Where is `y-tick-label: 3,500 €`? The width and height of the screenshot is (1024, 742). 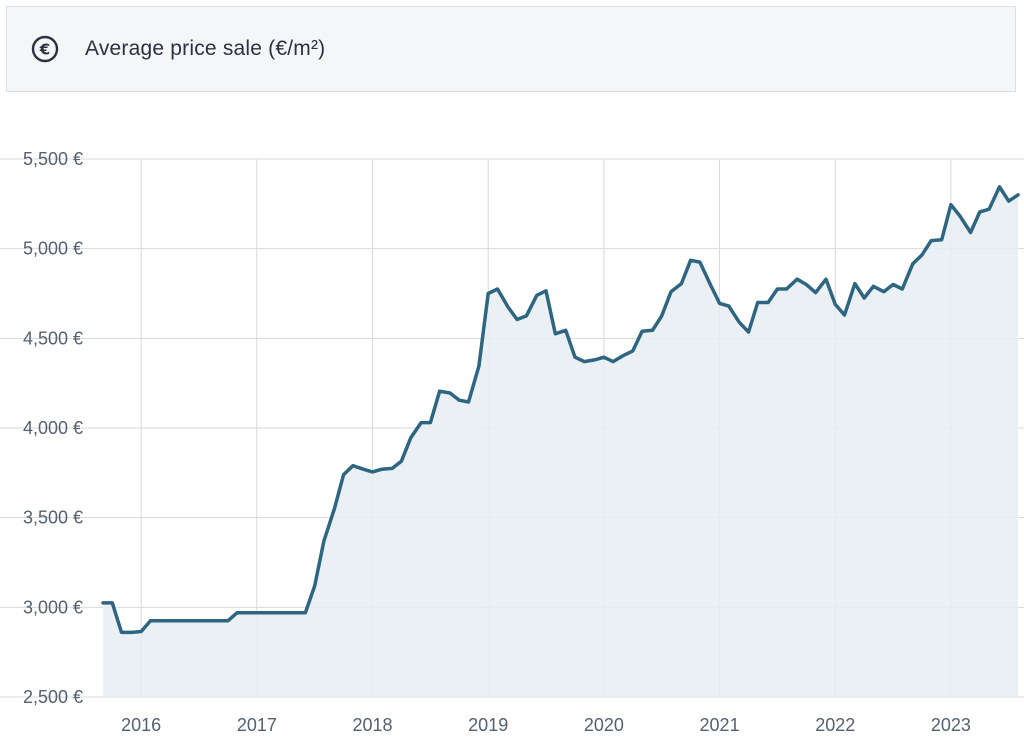
y-tick-label: 3,500 € is located at coordinates (53, 518).